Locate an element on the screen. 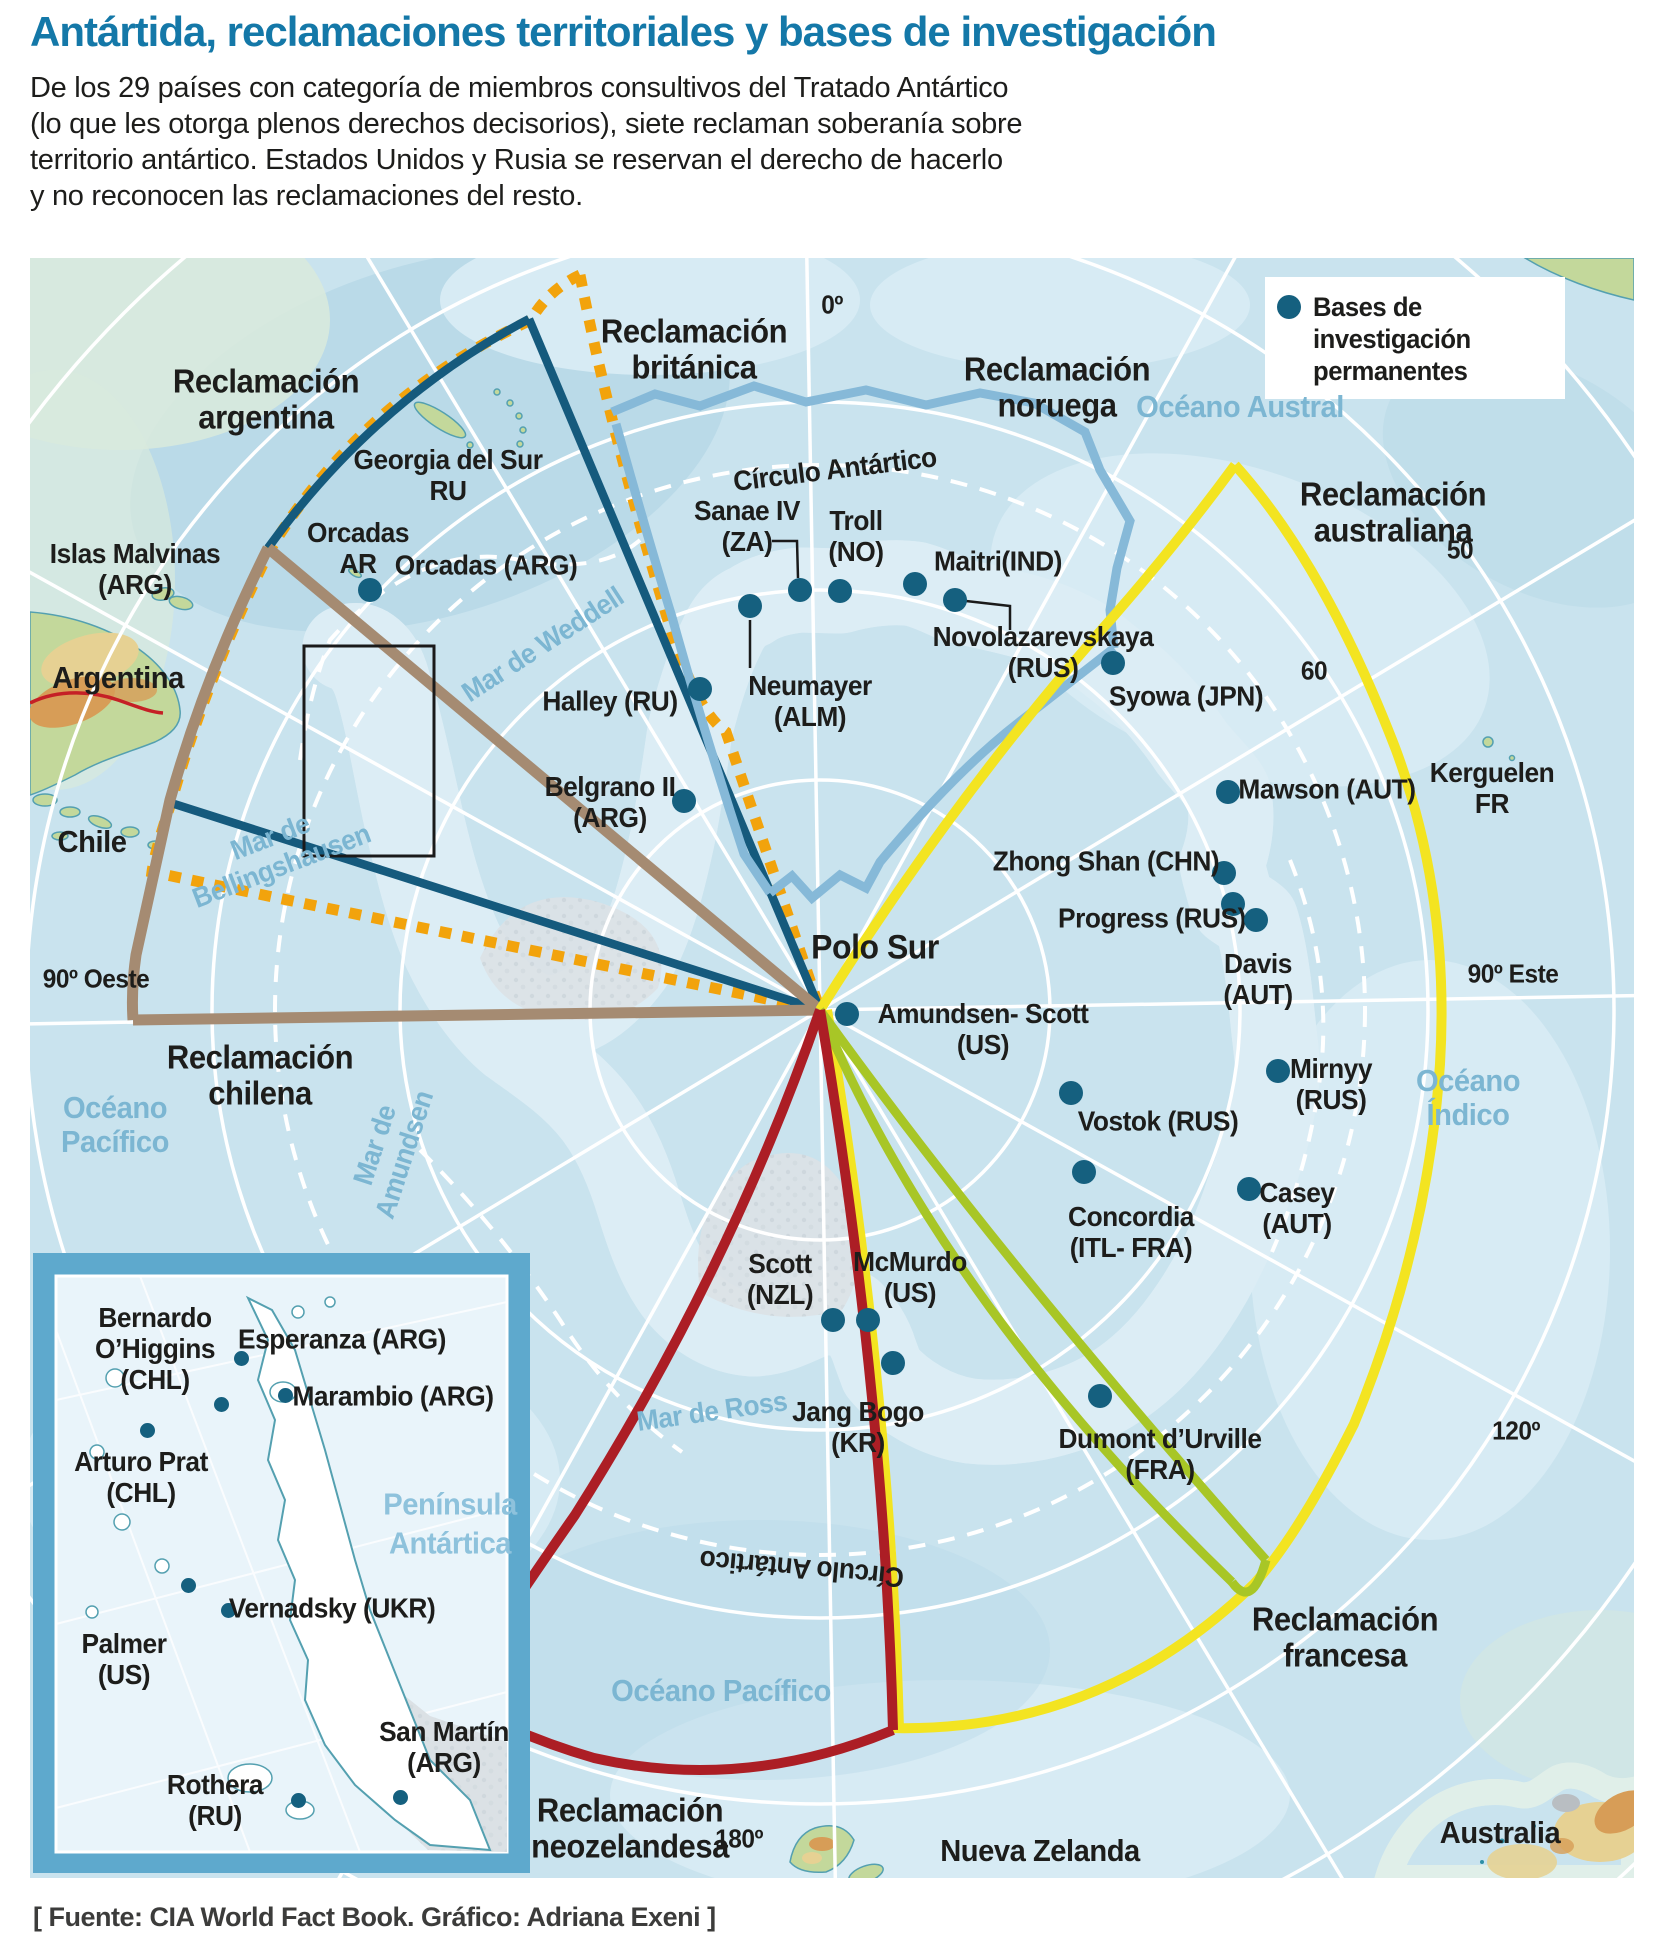  peninsula-inset is located at coordinates (281, 1563).